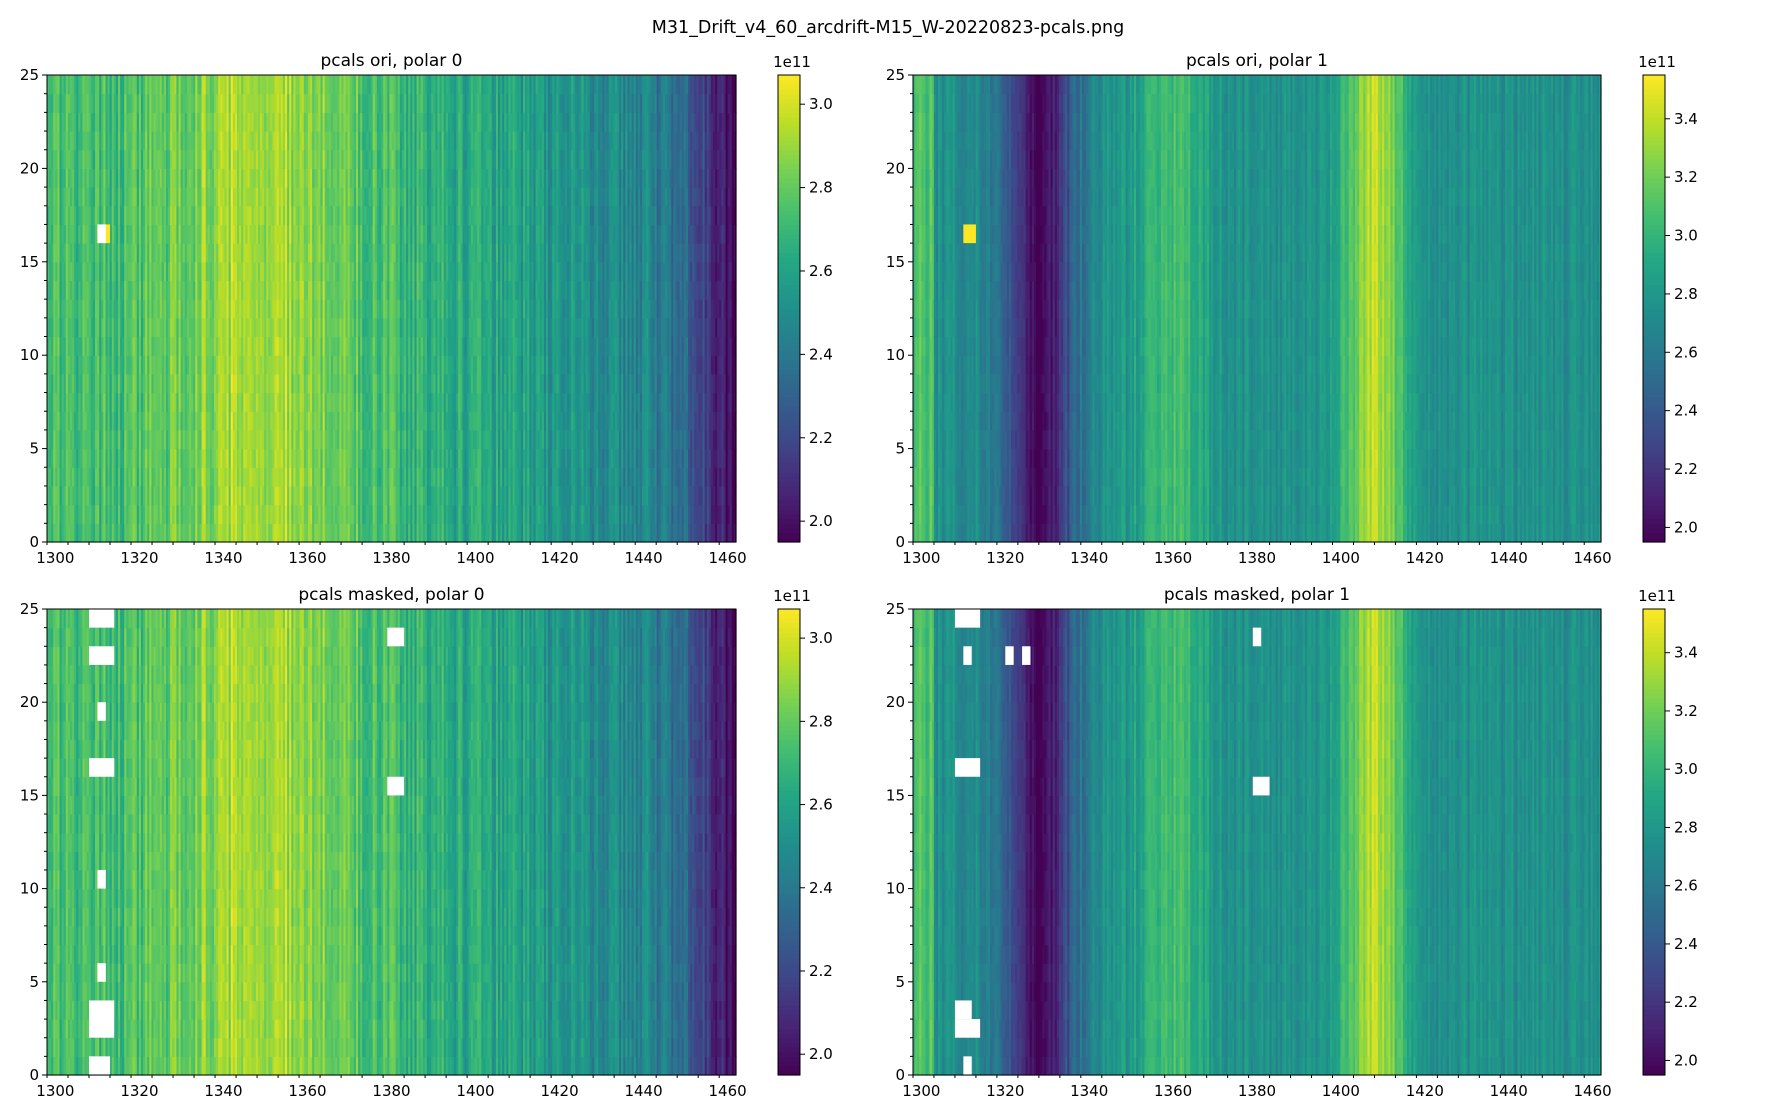 The image size is (1776, 1110). I want to click on panel-title: pcals masked, polar 0, so click(391, 595).